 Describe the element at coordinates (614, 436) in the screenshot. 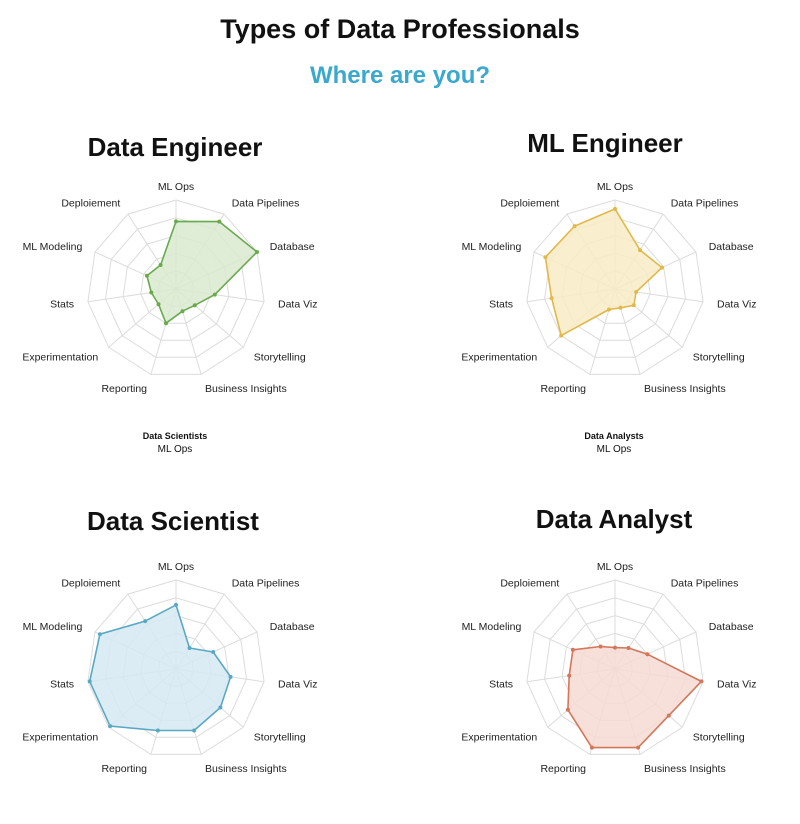

I see `footnote-right-bold: Data Analysts` at that location.